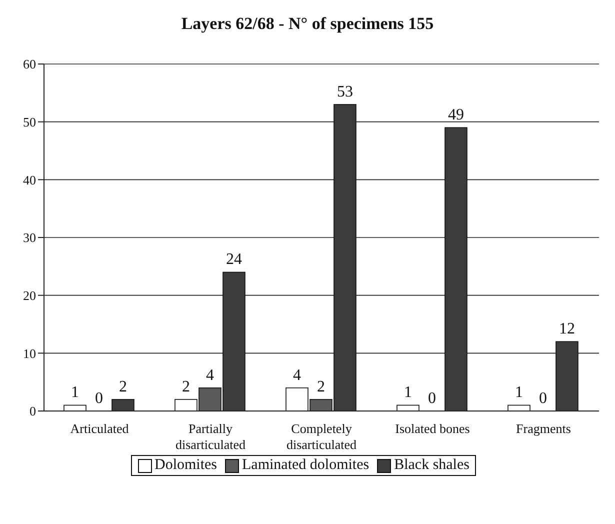 The height and width of the screenshot is (524, 615). What do you see at coordinates (432, 428) in the screenshot?
I see `x-tick-label: Isolated bones` at bounding box center [432, 428].